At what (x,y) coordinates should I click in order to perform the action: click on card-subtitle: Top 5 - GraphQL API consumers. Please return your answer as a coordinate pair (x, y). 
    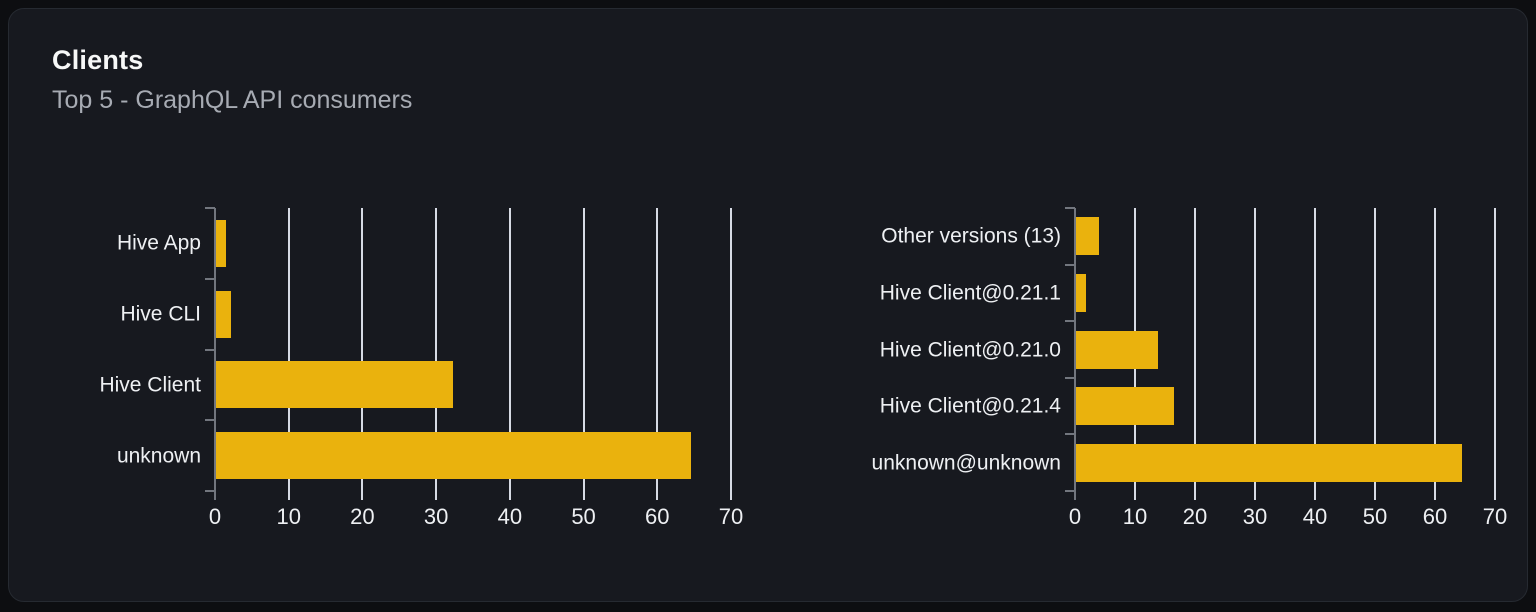
    Looking at the image, I should click on (232, 100).